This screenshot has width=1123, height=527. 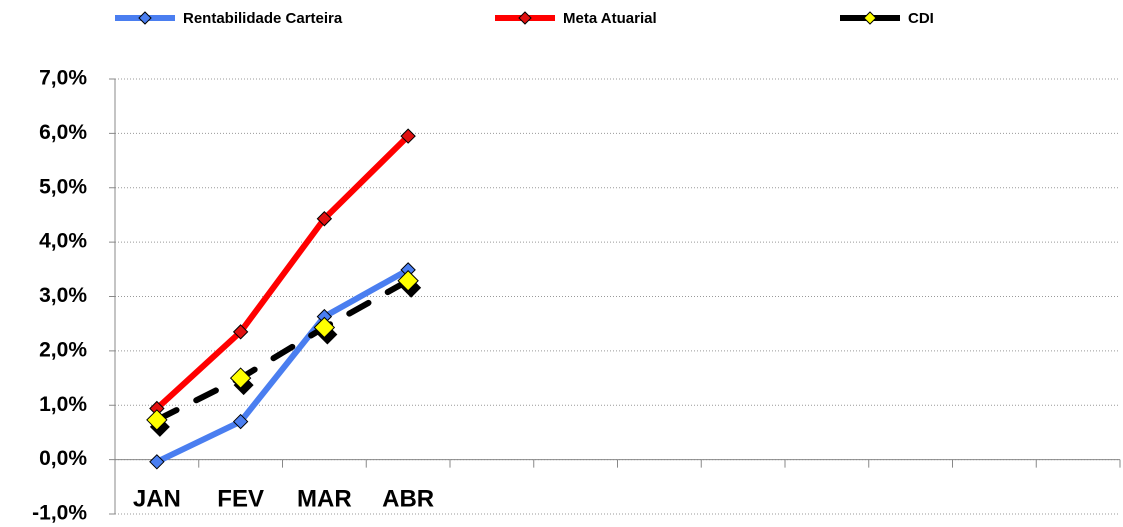 What do you see at coordinates (240, 498) in the screenshot?
I see `x-tick-label: FEV` at bounding box center [240, 498].